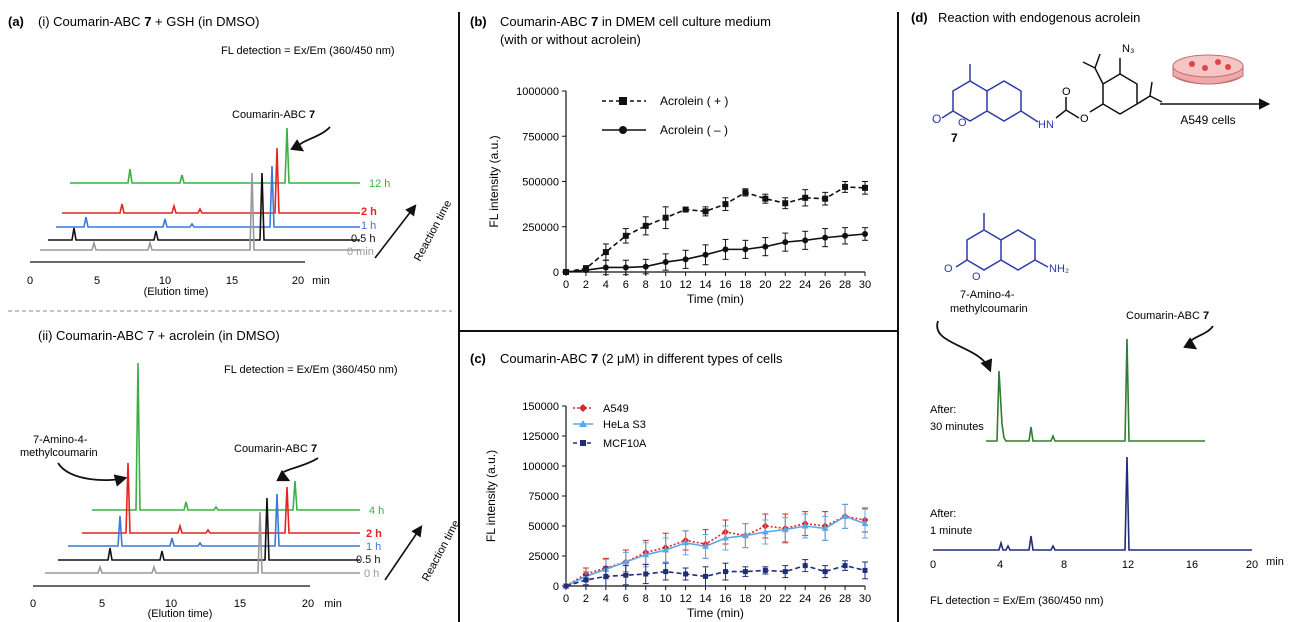  What do you see at coordinates (232, 281) in the screenshot?
I see `tick-label: 15` at bounding box center [232, 281].